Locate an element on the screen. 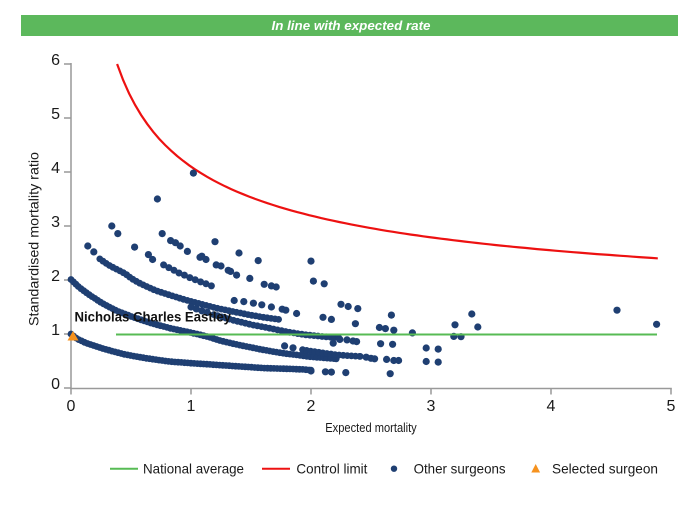  svg-text: Other surgeons is located at coordinates (460, 469).